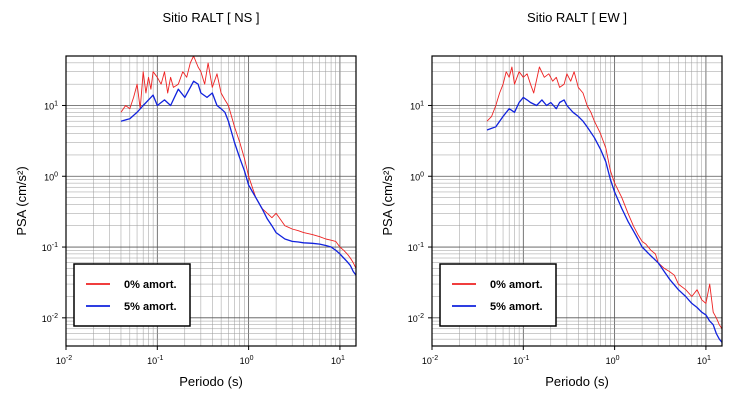  What do you see at coordinates (577, 17) in the screenshot?
I see `chart-title: Sitio RALT [ EW ]` at bounding box center [577, 17].